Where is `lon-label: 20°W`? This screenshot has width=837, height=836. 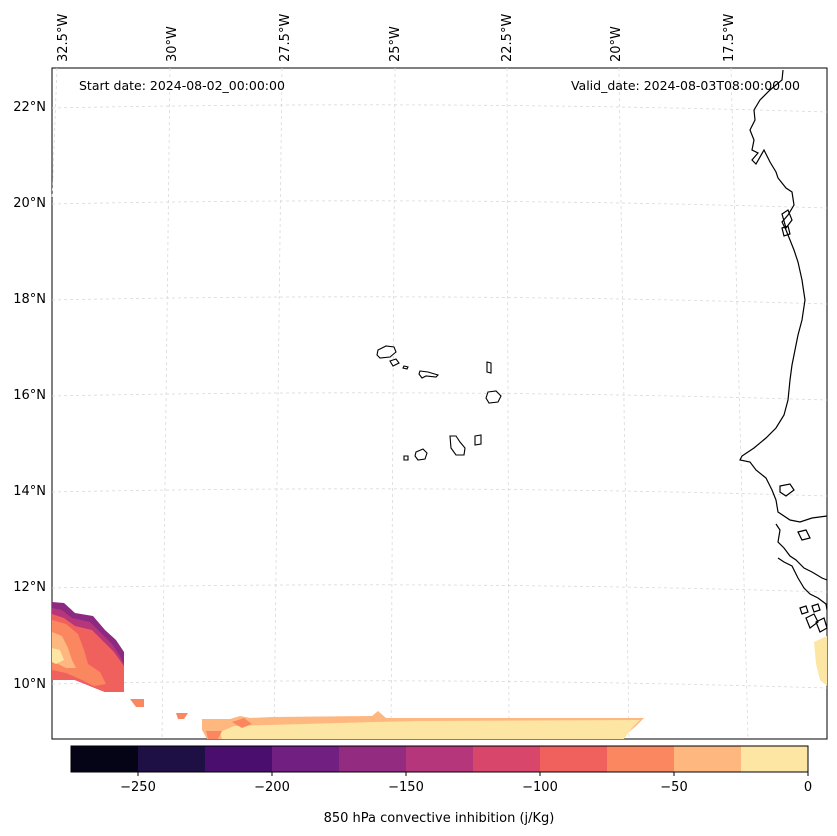 lon-label: 20°W is located at coordinates (616, 44).